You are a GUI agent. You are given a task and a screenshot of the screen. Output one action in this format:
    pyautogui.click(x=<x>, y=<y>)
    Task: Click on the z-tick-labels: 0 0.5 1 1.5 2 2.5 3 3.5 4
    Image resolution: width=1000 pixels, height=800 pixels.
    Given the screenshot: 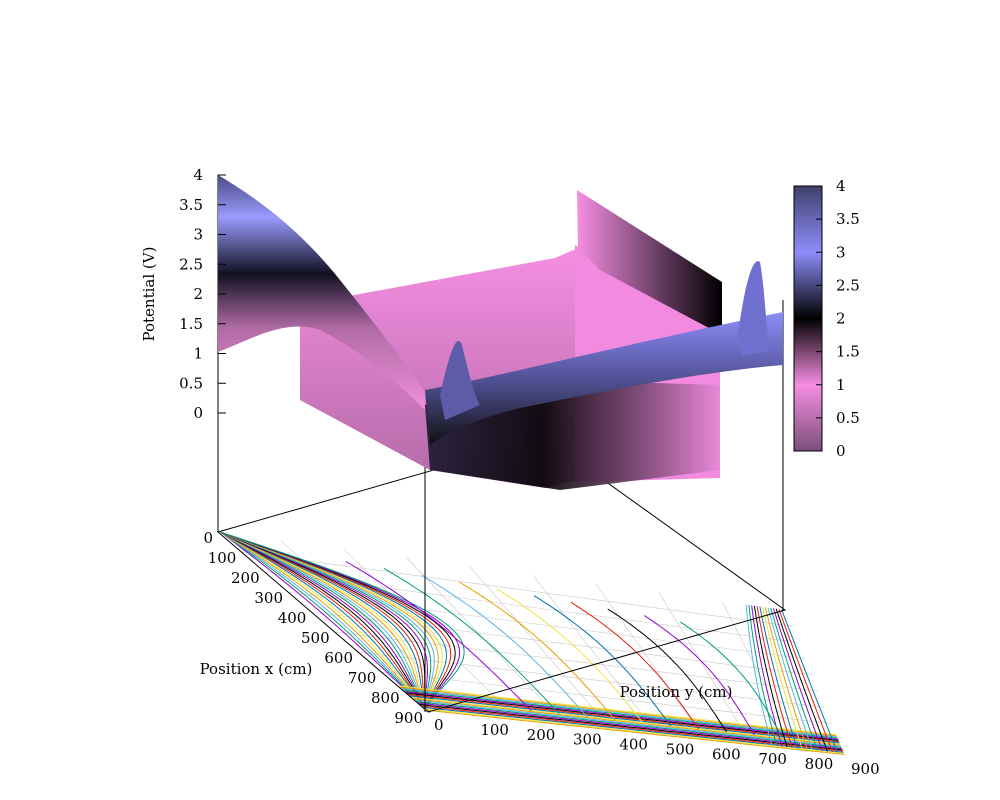 What is the action you would take?
    pyautogui.click(x=202, y=294)
    